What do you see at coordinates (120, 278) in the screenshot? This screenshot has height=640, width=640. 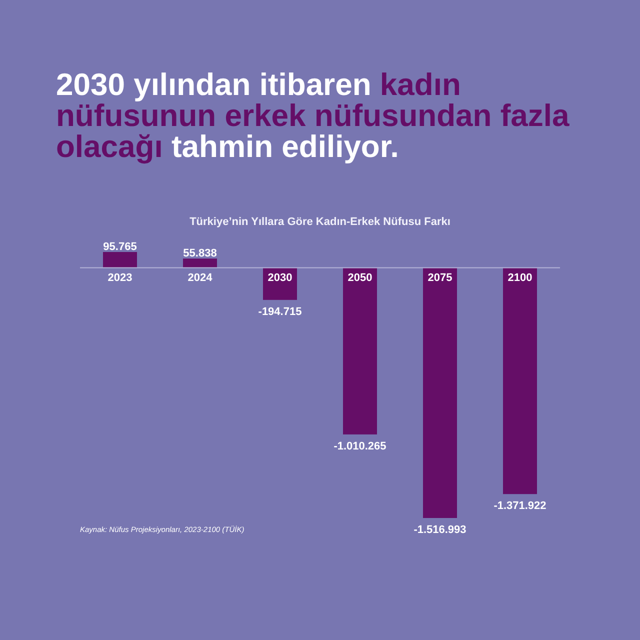 I see `x-tick-label: 2023` at bounding box center [120, 278].